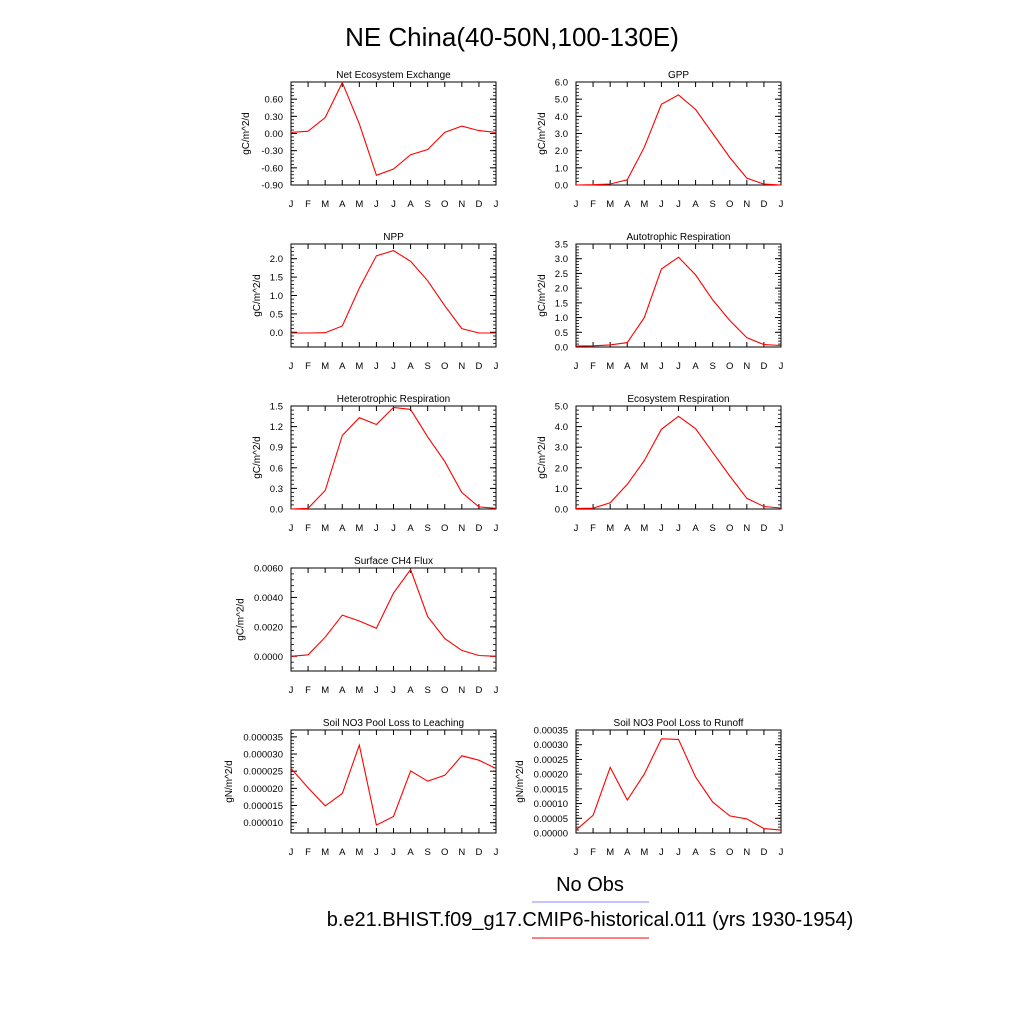 The height and width of the screenshot is (1024, 1024). What do you see at coordinates (561, 83) in the screenshot?
I see `y-tick-label: 6.0` at bounding box center [561, 83].